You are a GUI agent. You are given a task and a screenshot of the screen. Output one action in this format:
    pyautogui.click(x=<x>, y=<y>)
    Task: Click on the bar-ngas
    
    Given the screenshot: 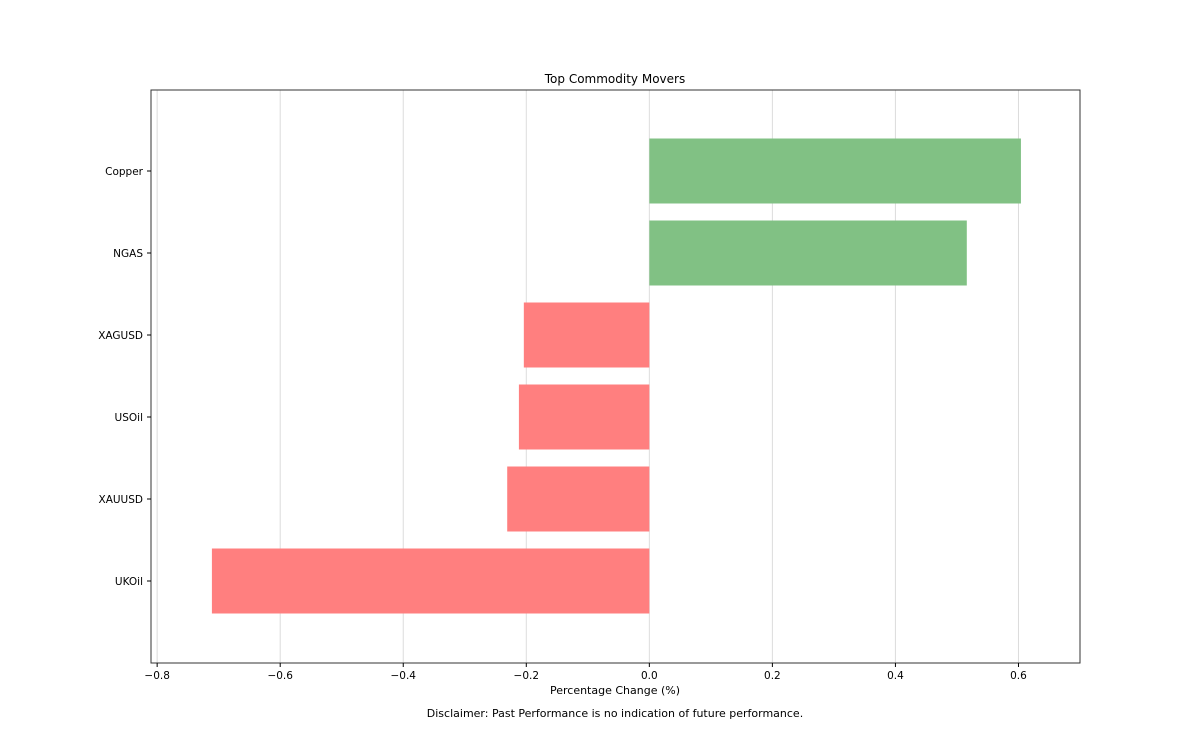 What is the action you would take?
    pyautogui.click(x=808, y=253)
    